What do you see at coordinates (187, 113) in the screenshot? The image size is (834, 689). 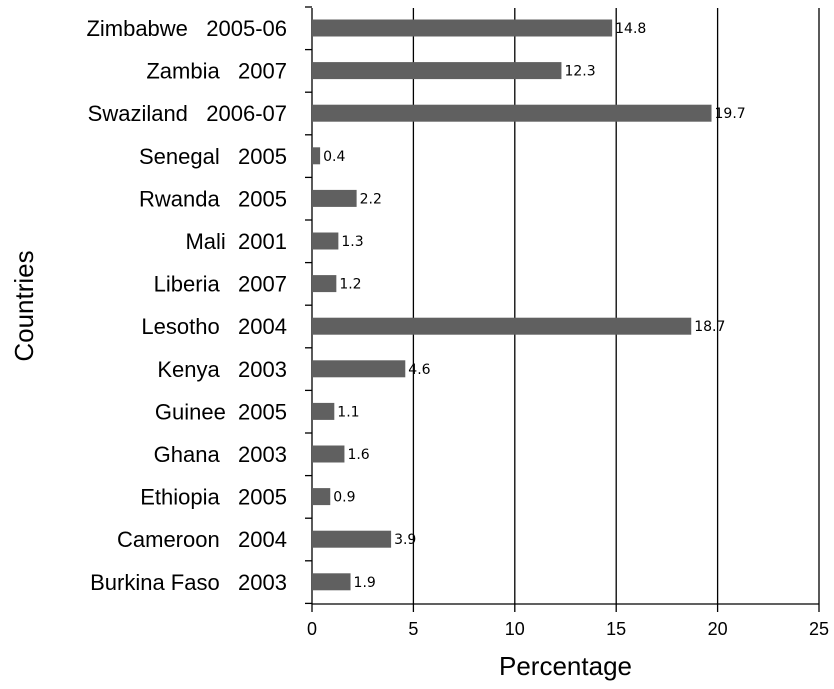 I see `category-label: Swaziland 2006-07` at bounding box center [187, 113].